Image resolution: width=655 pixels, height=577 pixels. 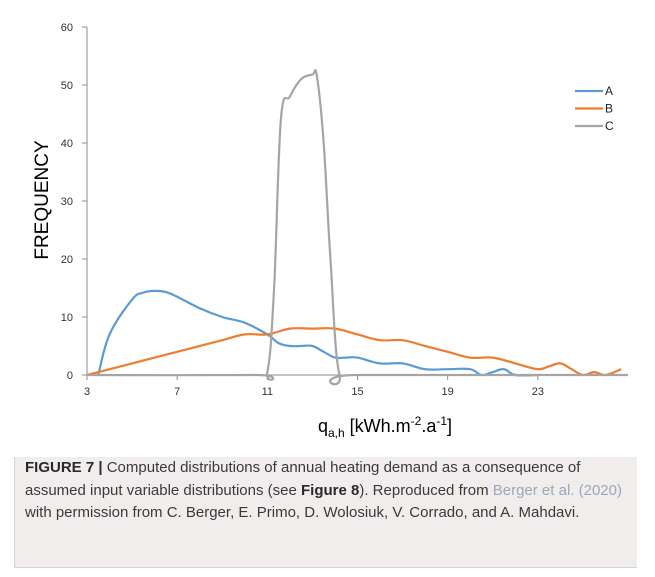 What do you see at coordinates (557, 490) in the screenshot?
I see `citation-link: Berger et al. (2020)` at bounding box center [557, 490].